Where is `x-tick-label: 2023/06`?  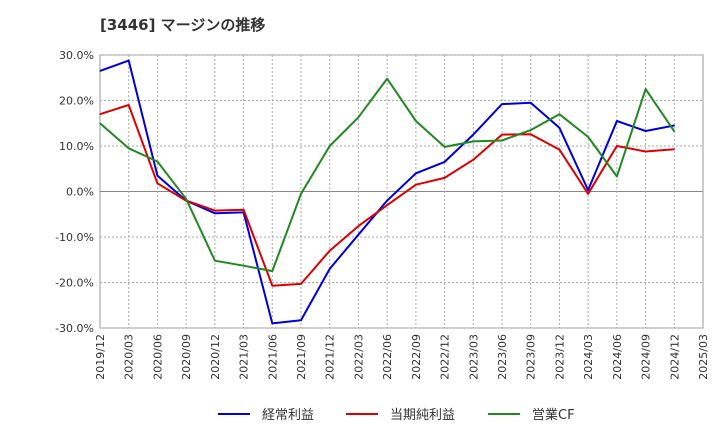
x-tick-label: 2023/06 is located at coordinates (502, 357).